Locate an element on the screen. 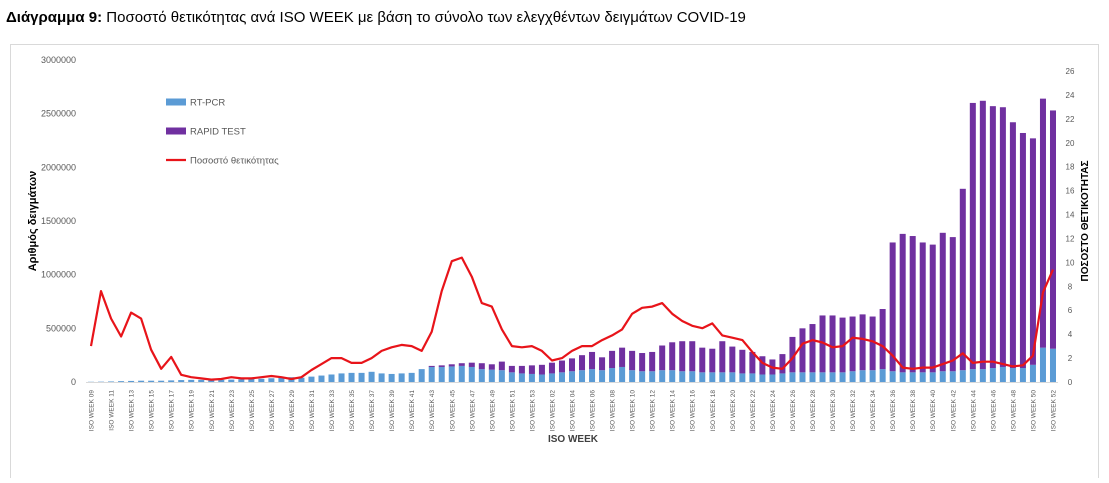  y-tick-label: 0 is located at coordinates (73, 382).